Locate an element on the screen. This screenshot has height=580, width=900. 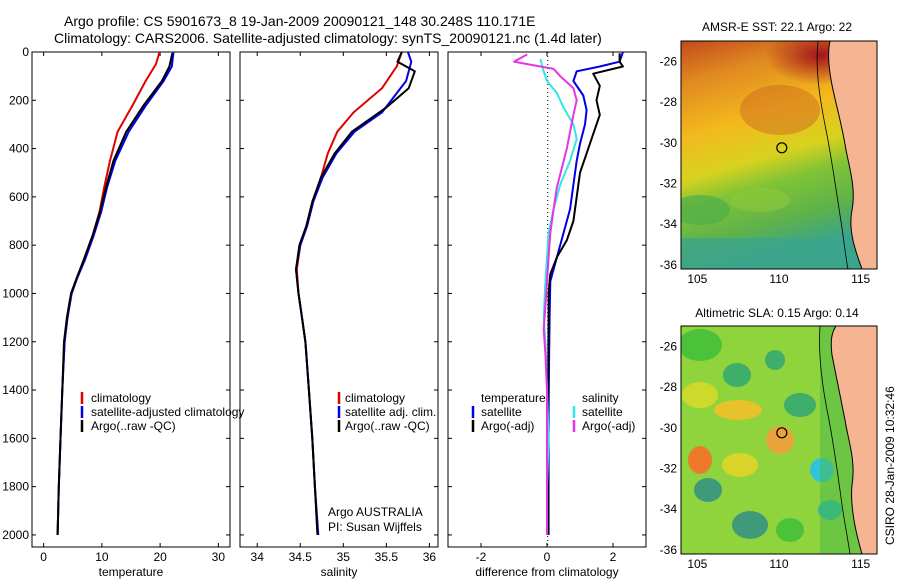
x-tick-label: 10 is located at coordinates (102, 557).